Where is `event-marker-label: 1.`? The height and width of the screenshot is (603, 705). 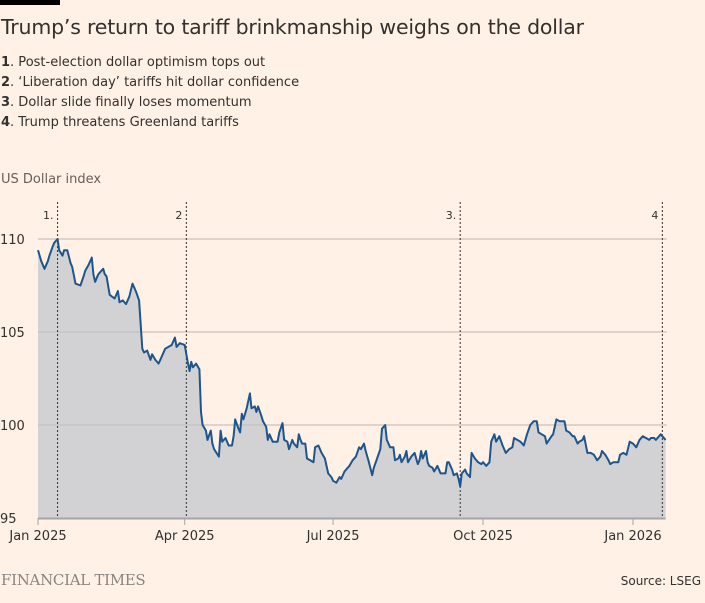
event-marker-label: 1. is located at coordinates (48, 215).